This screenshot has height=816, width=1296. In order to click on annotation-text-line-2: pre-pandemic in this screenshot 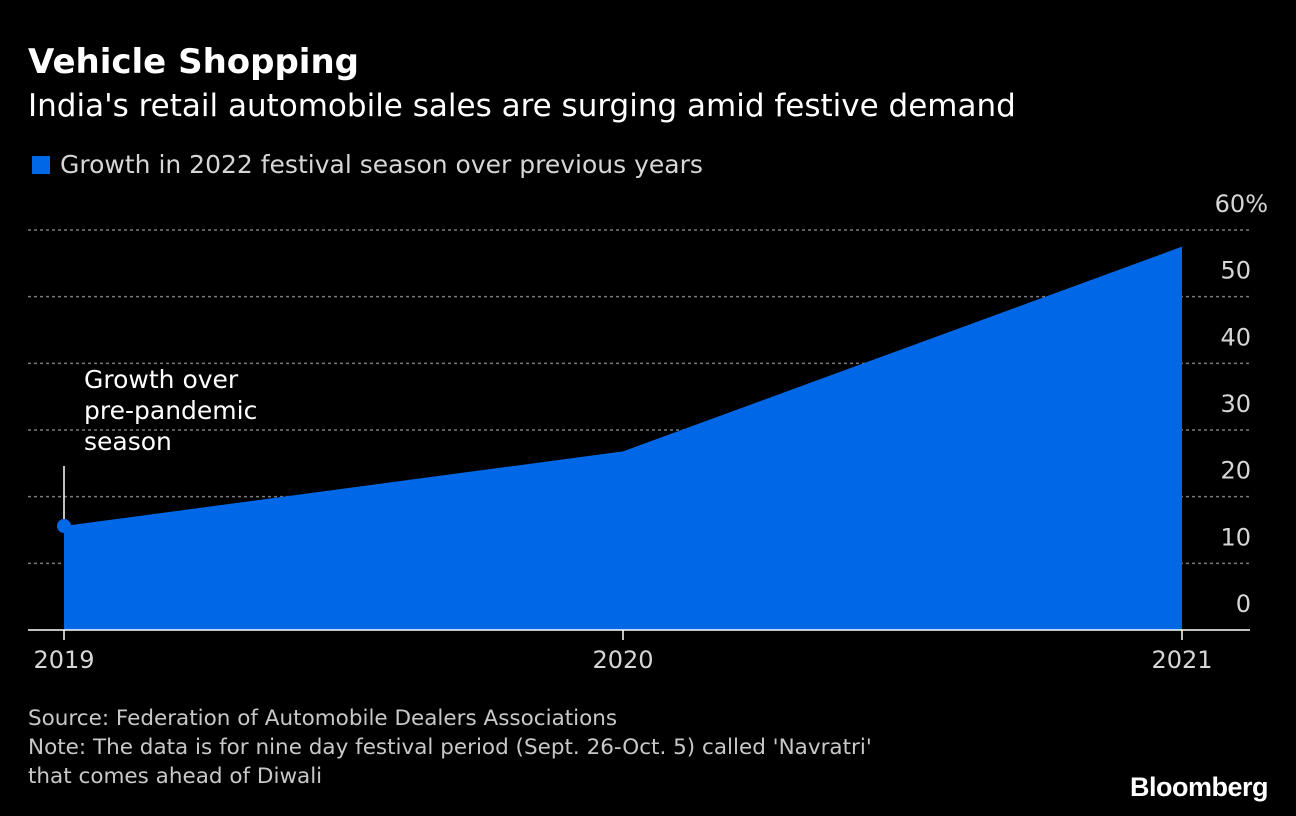, I will do `click(170, 410)`.